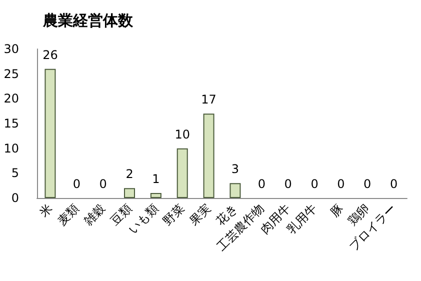 This screenshot has width=421, height=281. What do you see at coordinates (235, 169) in the screenshot?
I see `data-label: 3` at bounding box center [235, 169].